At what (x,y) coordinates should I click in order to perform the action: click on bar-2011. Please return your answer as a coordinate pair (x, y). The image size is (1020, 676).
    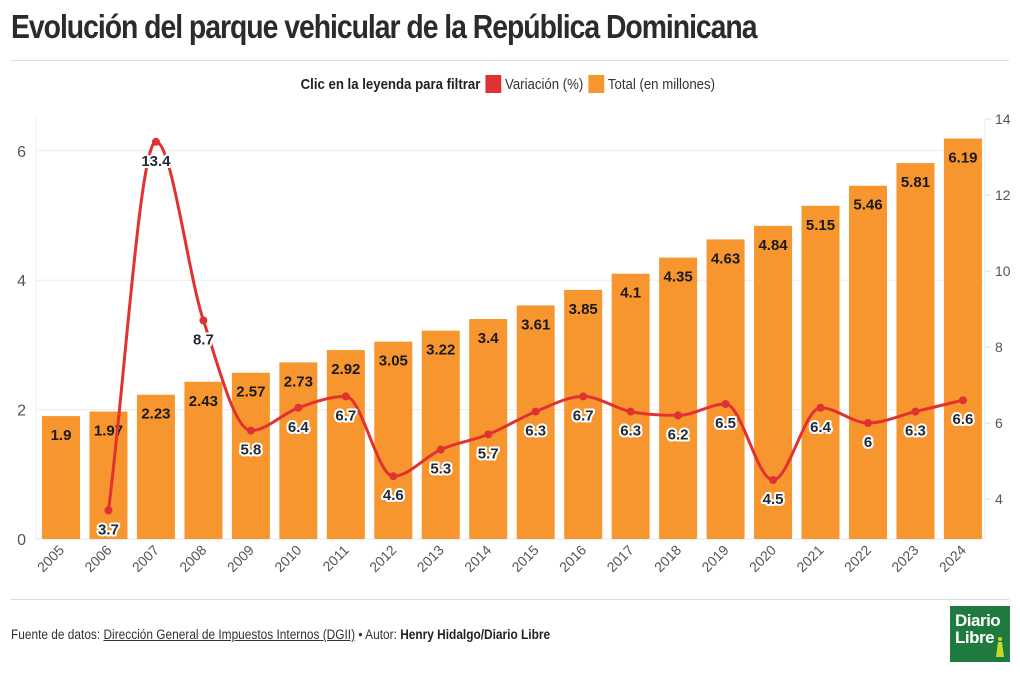
    Looking at the image, I should click on (345, 444).